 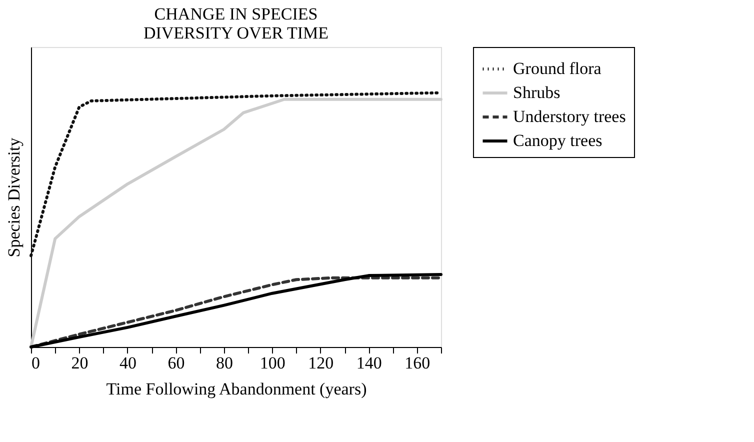 I want to click on x-tick-label: 60, so click(x=176, y=363).